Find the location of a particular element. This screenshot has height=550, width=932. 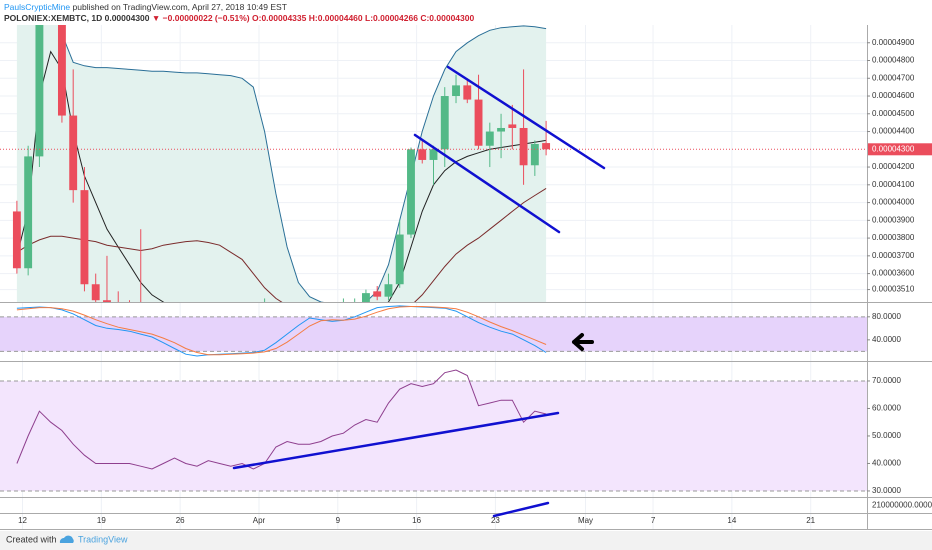

price-tag is located at coordinates (900, 149).